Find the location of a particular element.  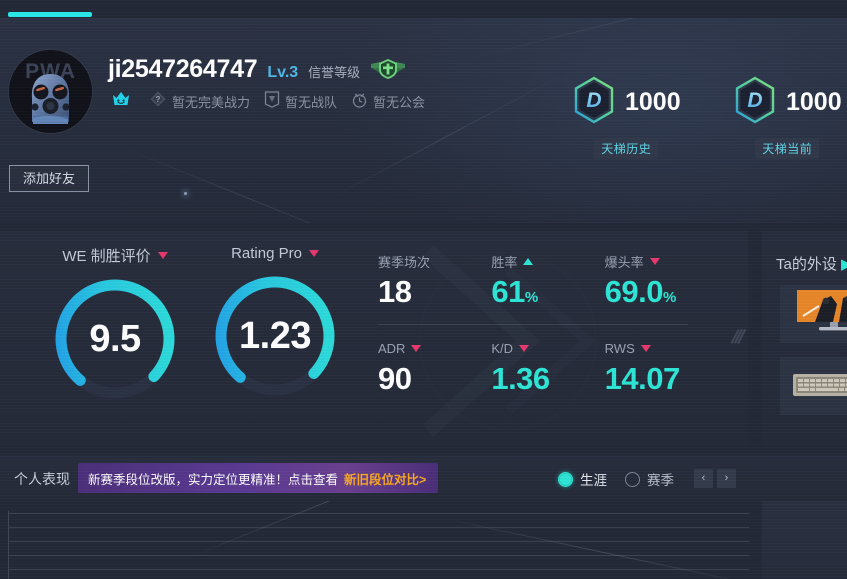

stat-winrate-label-row: 胜率 is located at coordinates (547, 261).